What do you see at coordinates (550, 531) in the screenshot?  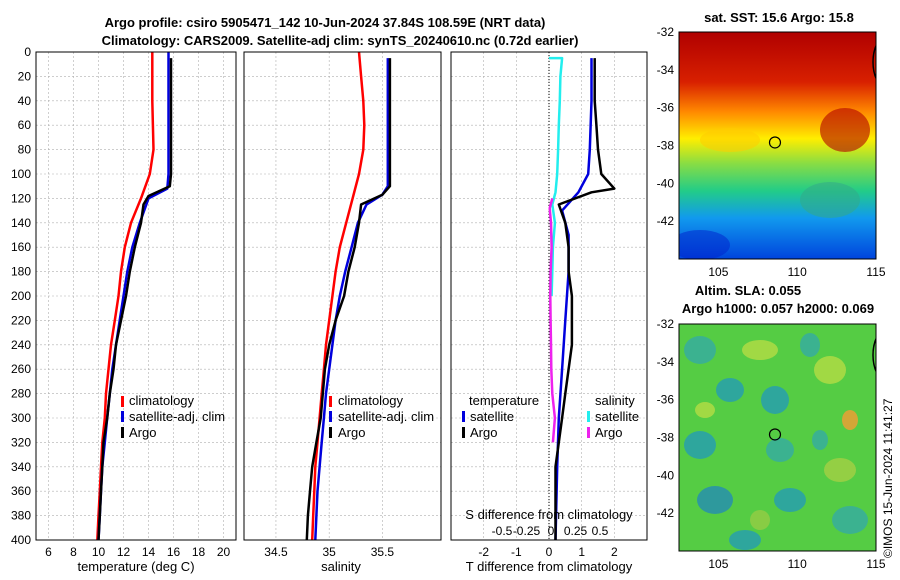 I see `s-difference-tick-labels: -0.5 -0.25 0 0.25 0.5` at bounding box center [550, 531].